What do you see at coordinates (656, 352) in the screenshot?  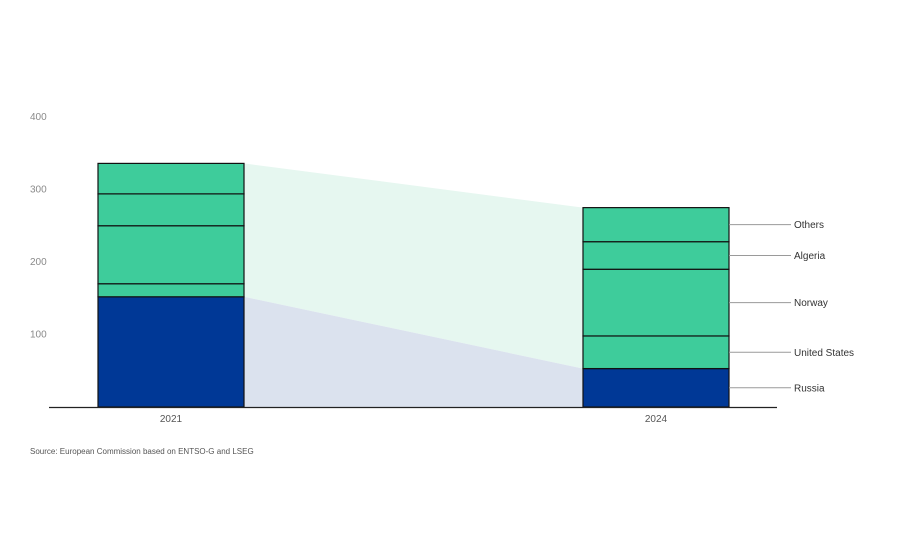 I see `bar-2024-united-states` at bounding box center [656, 352].